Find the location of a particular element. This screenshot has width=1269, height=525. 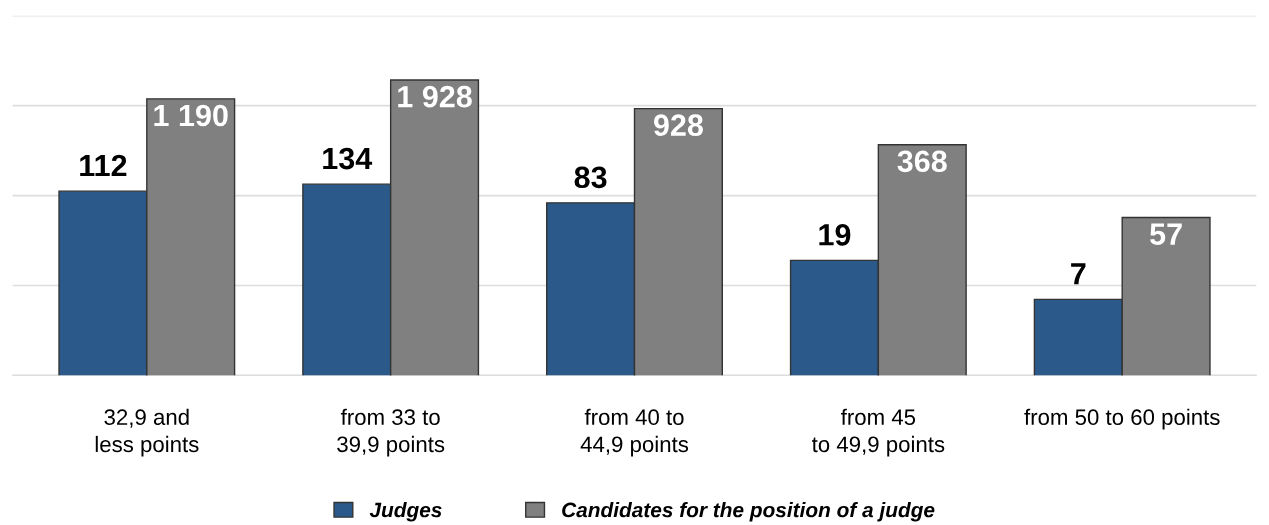

x-tick-label: 32,9 and less points is located at coordinates (147, 432).